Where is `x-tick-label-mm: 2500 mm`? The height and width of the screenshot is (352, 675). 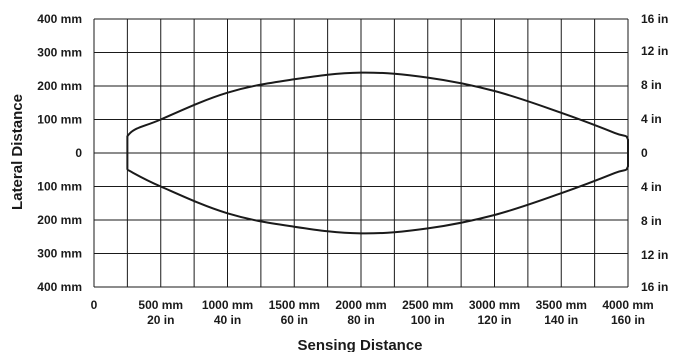
x-tick-label-mm: 2500 mm is located at coordinates (427, 305).